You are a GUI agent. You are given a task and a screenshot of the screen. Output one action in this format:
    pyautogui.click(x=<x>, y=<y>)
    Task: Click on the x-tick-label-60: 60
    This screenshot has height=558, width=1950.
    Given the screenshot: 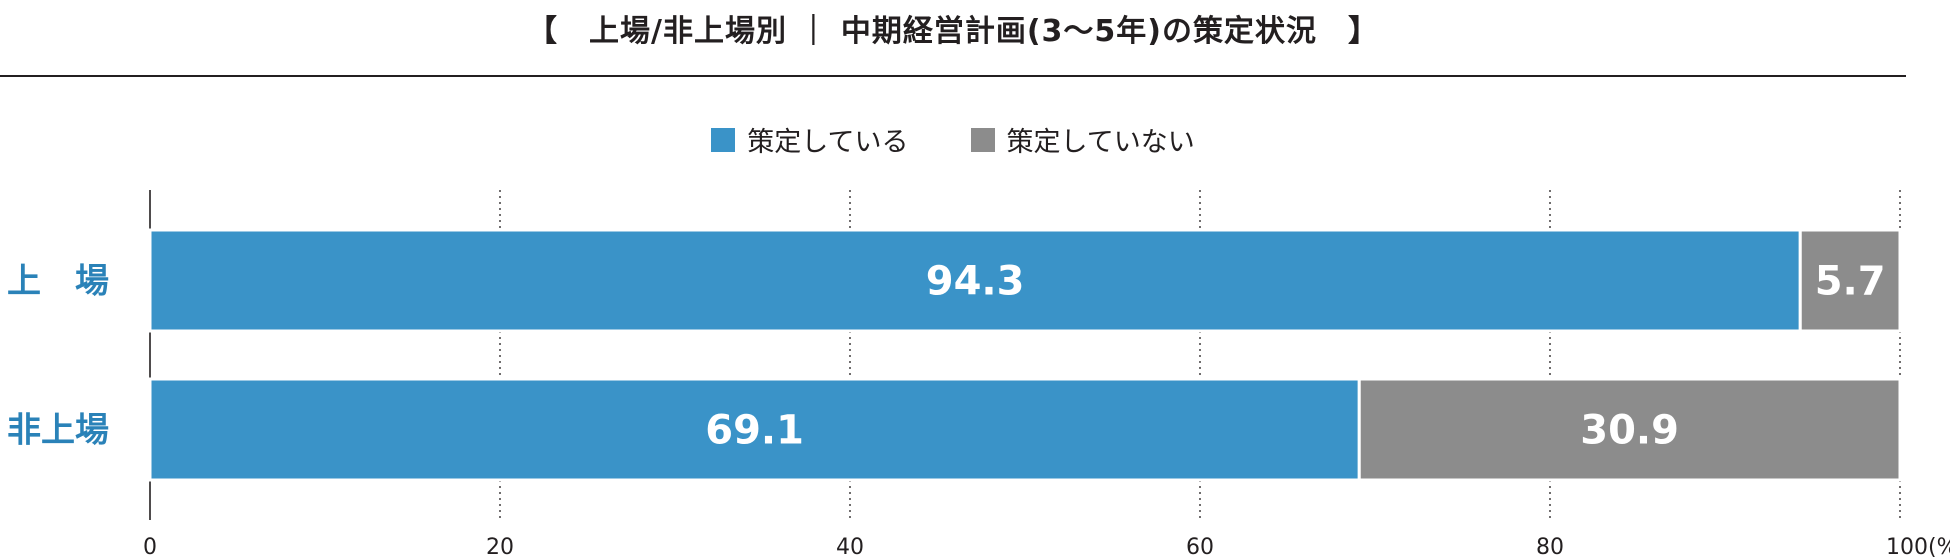 What is the action you would take?
    pyautogui.click(x=1200, y=546)
    